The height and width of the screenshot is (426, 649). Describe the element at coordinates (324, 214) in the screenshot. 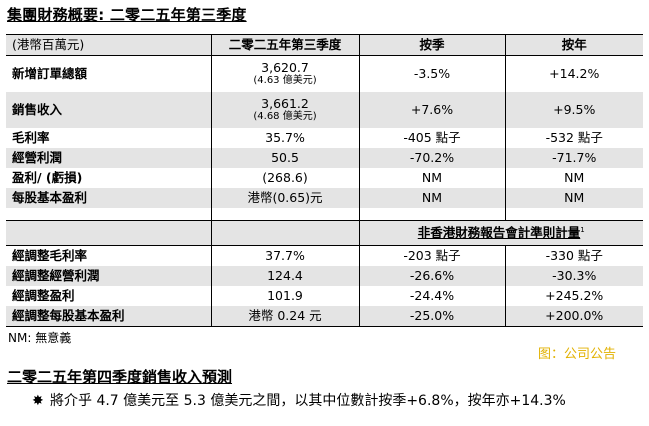

I see `spacer-row` at that location.